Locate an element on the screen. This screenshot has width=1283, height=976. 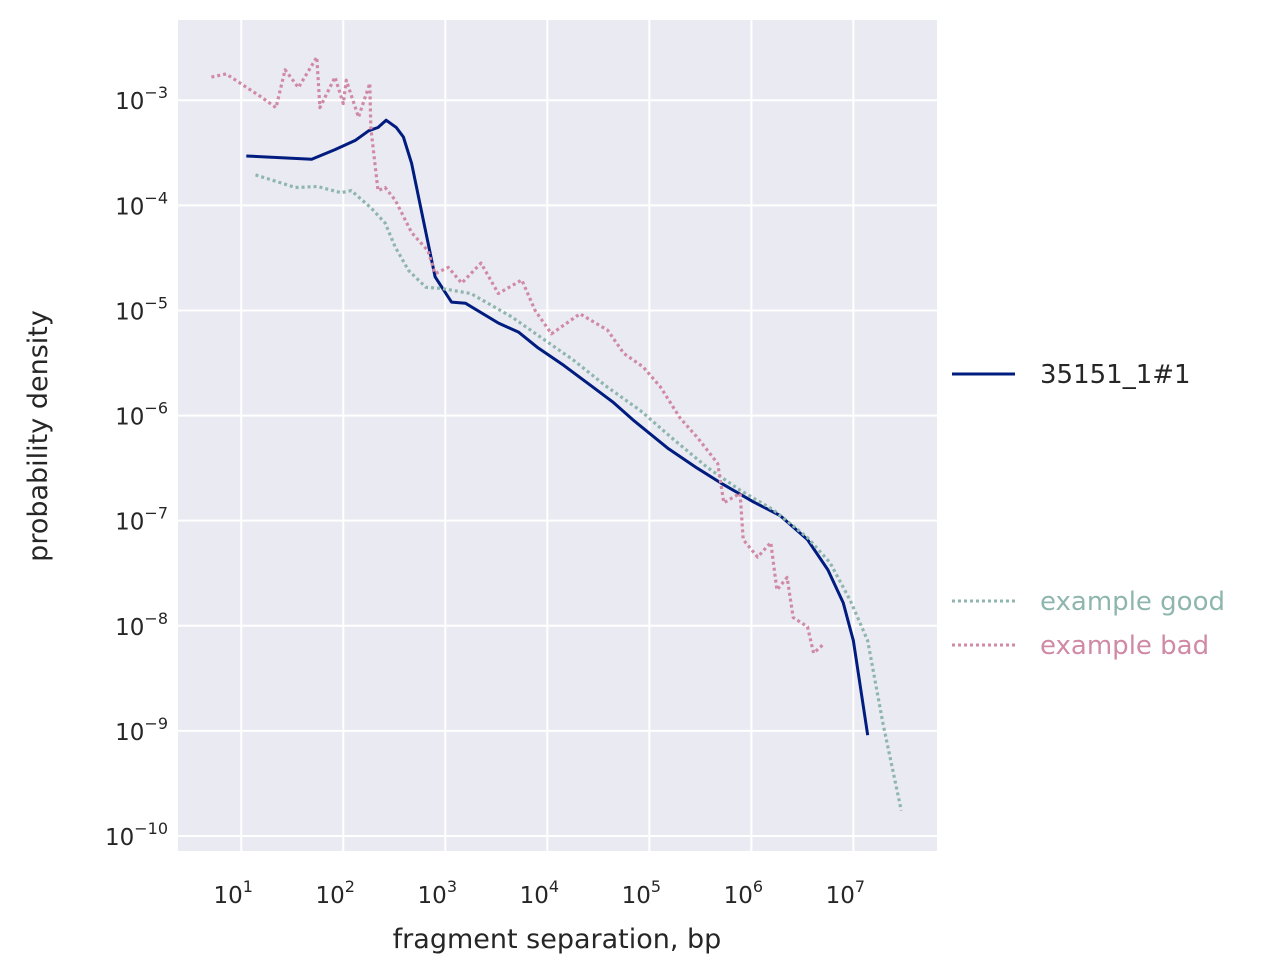
y-tick-label: 10⁻⁴ is located at coordinates (141, 204).